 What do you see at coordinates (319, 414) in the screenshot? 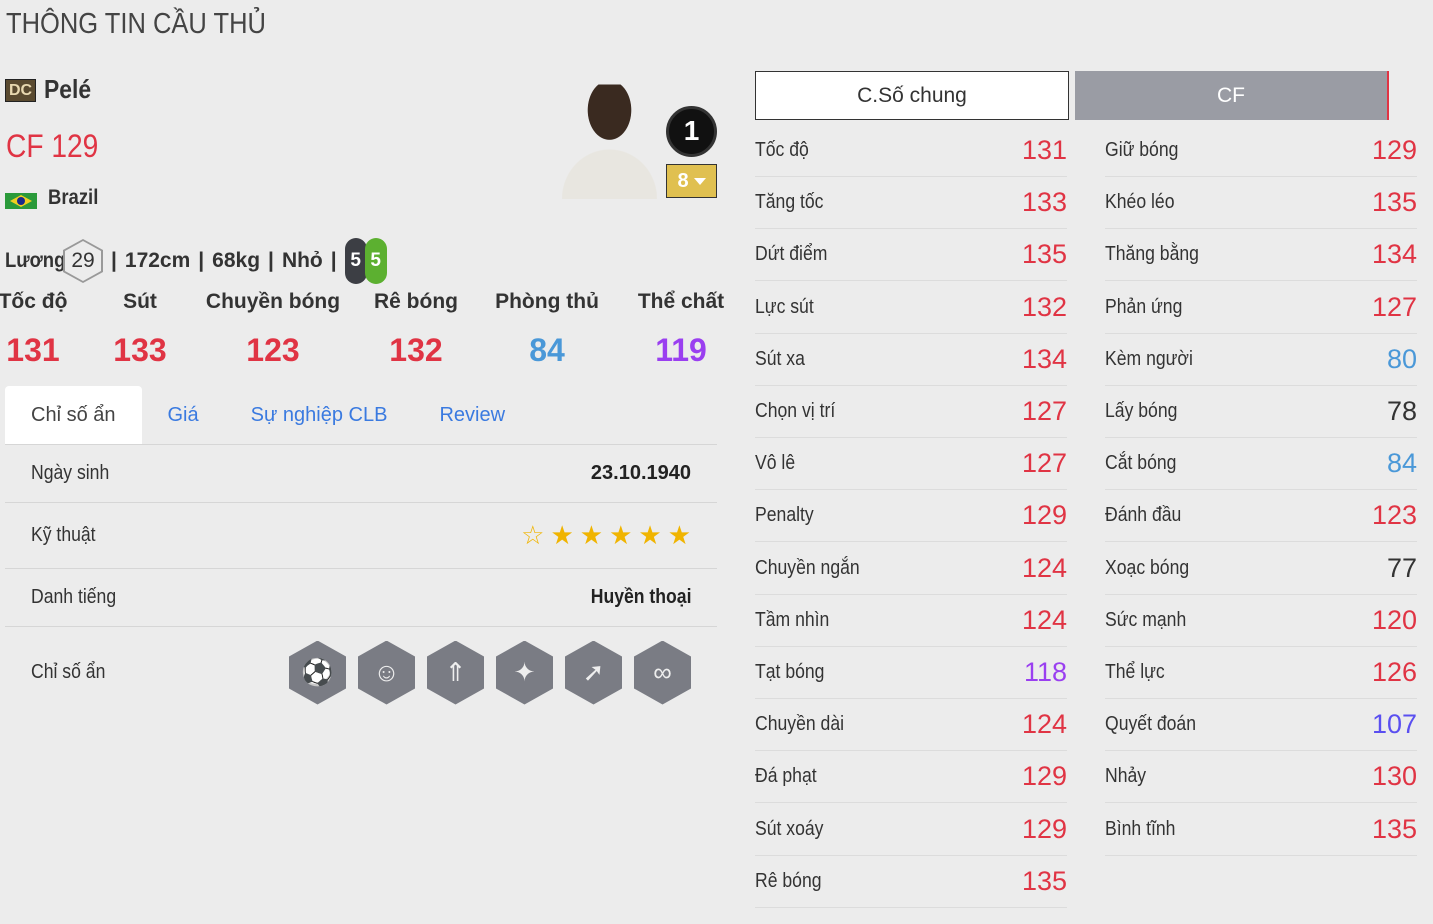
I see `tab-club-career: Sự nghiệp CLB` at bounding box center [319, 414].